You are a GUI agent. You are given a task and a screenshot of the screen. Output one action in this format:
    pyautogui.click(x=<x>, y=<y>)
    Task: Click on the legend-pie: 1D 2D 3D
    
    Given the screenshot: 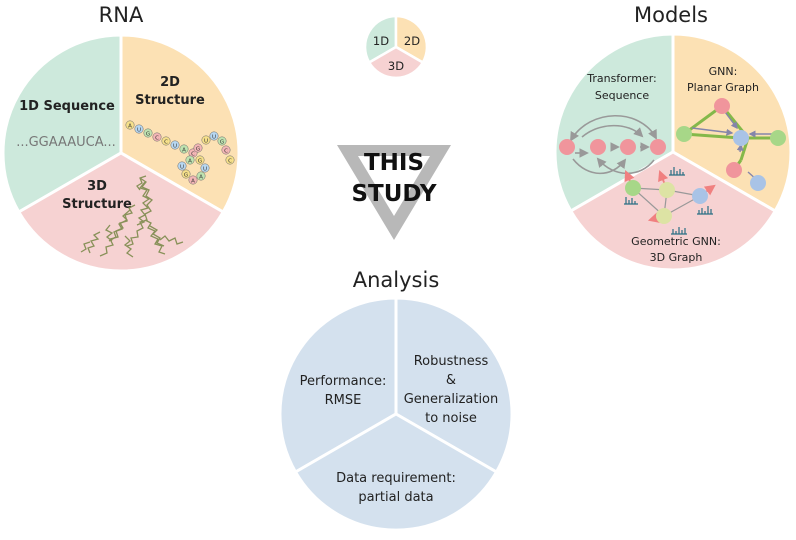 What is the action you would take?
    pyautogui.click(x=396, y=47)
    